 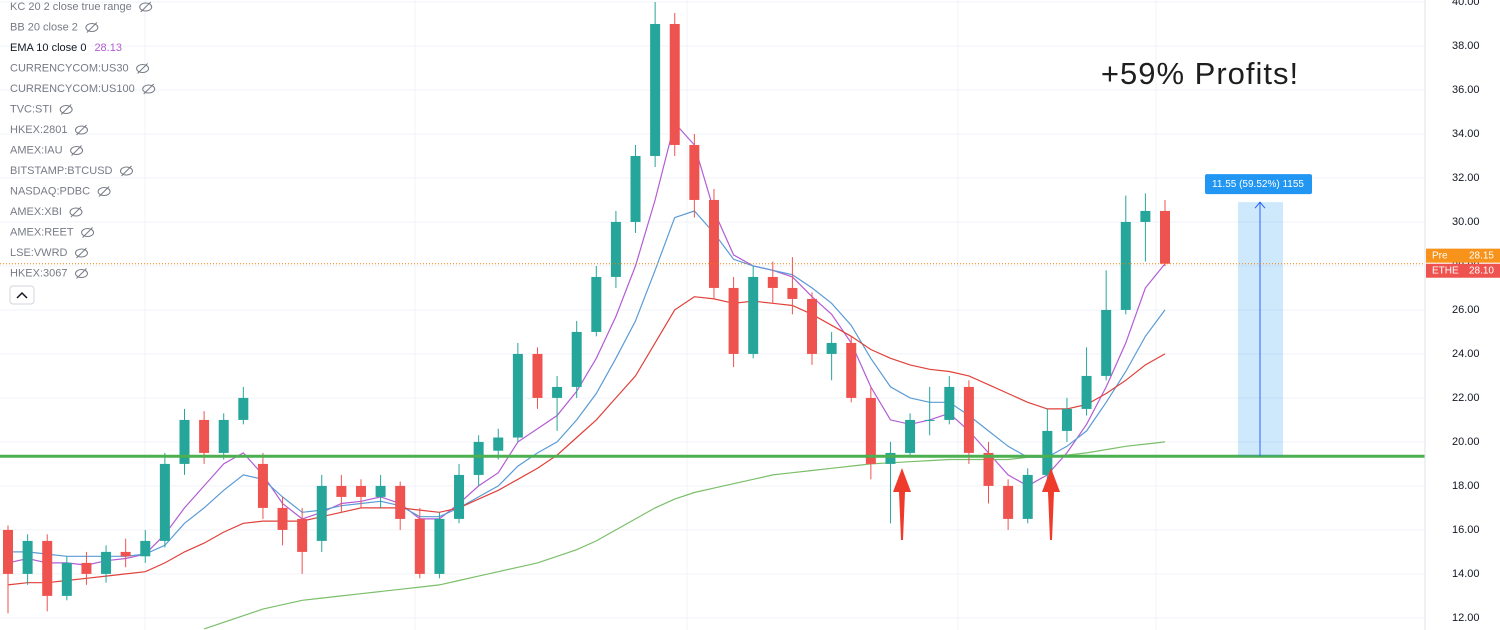 I want to click on legend-item: KC 20 2 close true range, so click(x=71, y=7).